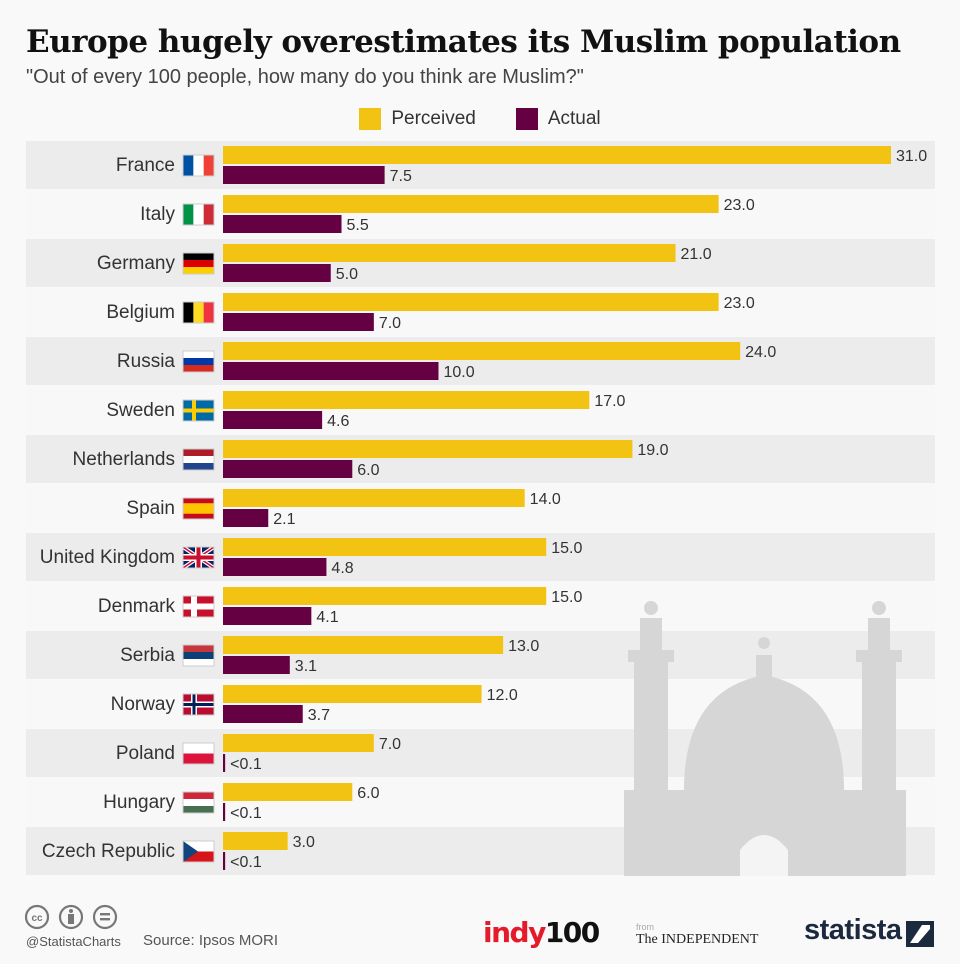 This screenshot has width=960, height=964. What do you see at coordinates (139, 802) in the screenshot?
I see `category-label: Hungary` at bounding box center [139, 802].